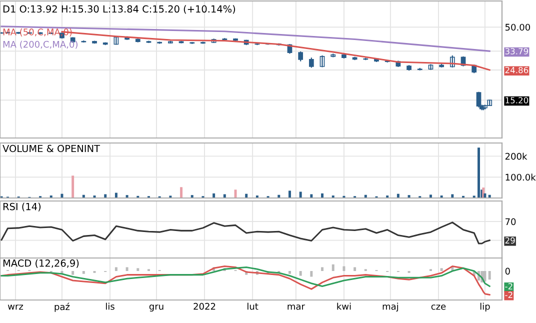 This screenshot has height=323, width=536. Describe the element at coordinates (22, 207) in the screenshot. I see `chart-title: RSI (14)` at that location.